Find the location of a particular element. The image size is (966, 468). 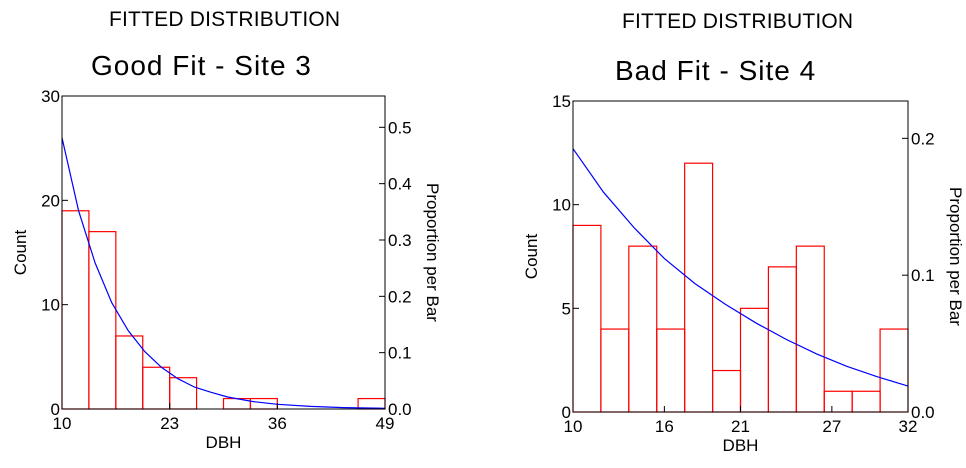

y-tick-label: 15 is located at coordinates (561, 101).